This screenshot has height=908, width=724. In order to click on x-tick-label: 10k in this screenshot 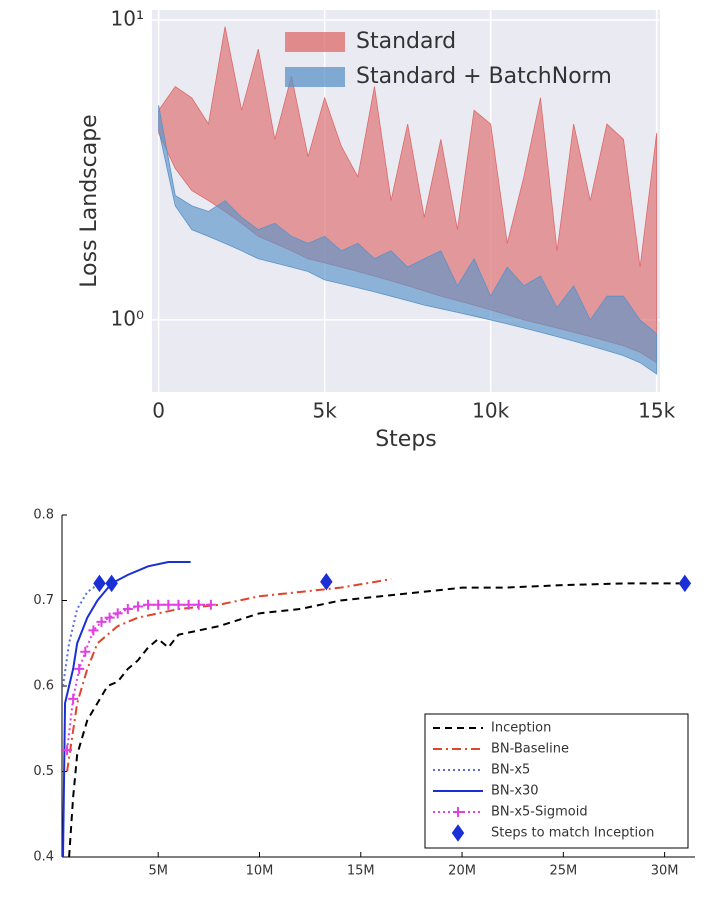, I will do `click(490, 411)`.